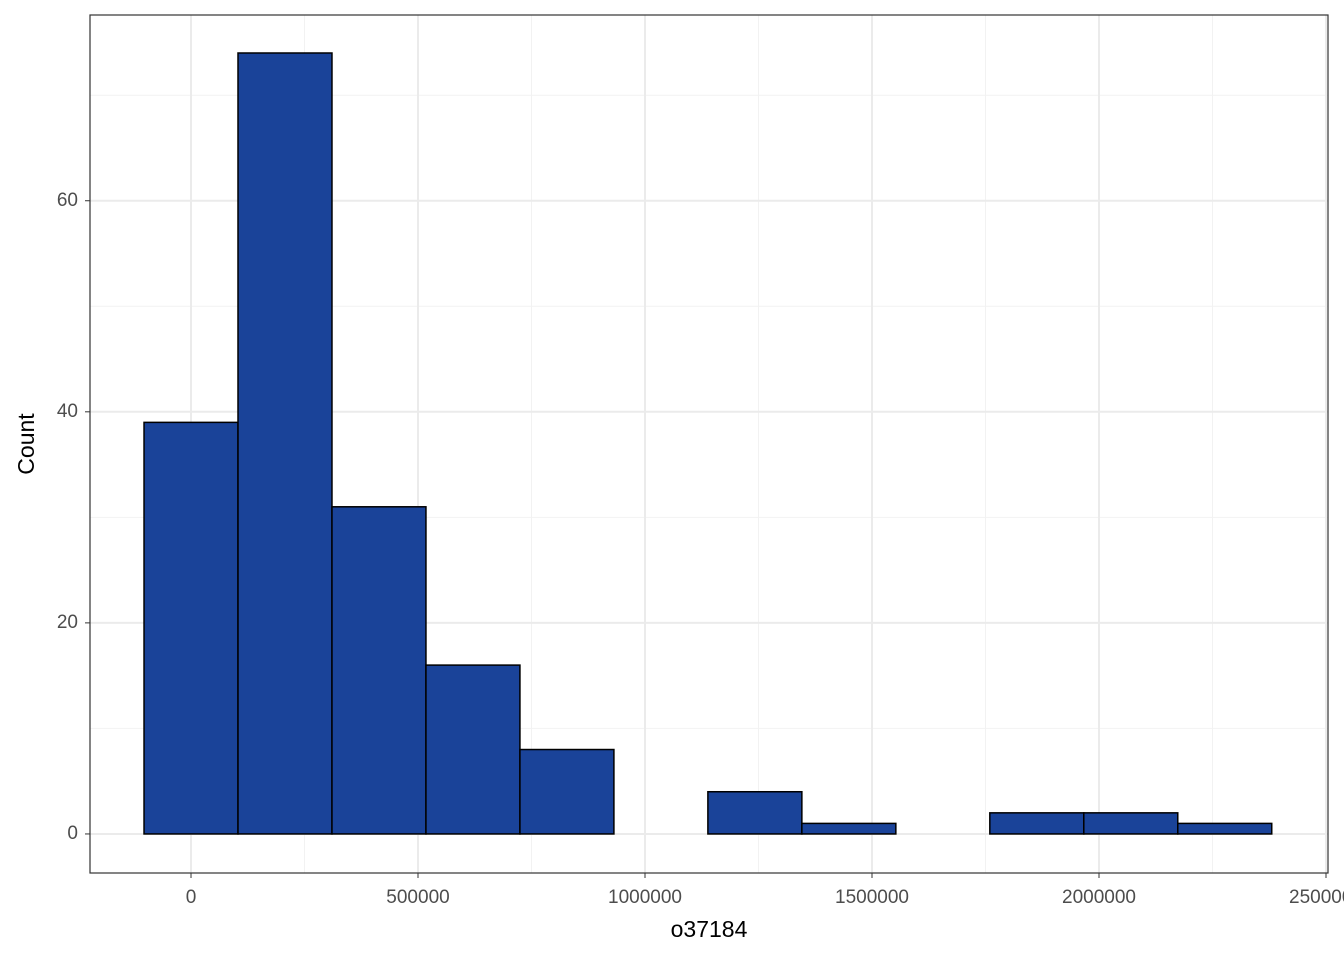 The width and height of the screenshot is (1344, 960). Describe the element at coordinates (1099, 897) in the screenshot. I see `x-tick-label: 2000000` at that location.